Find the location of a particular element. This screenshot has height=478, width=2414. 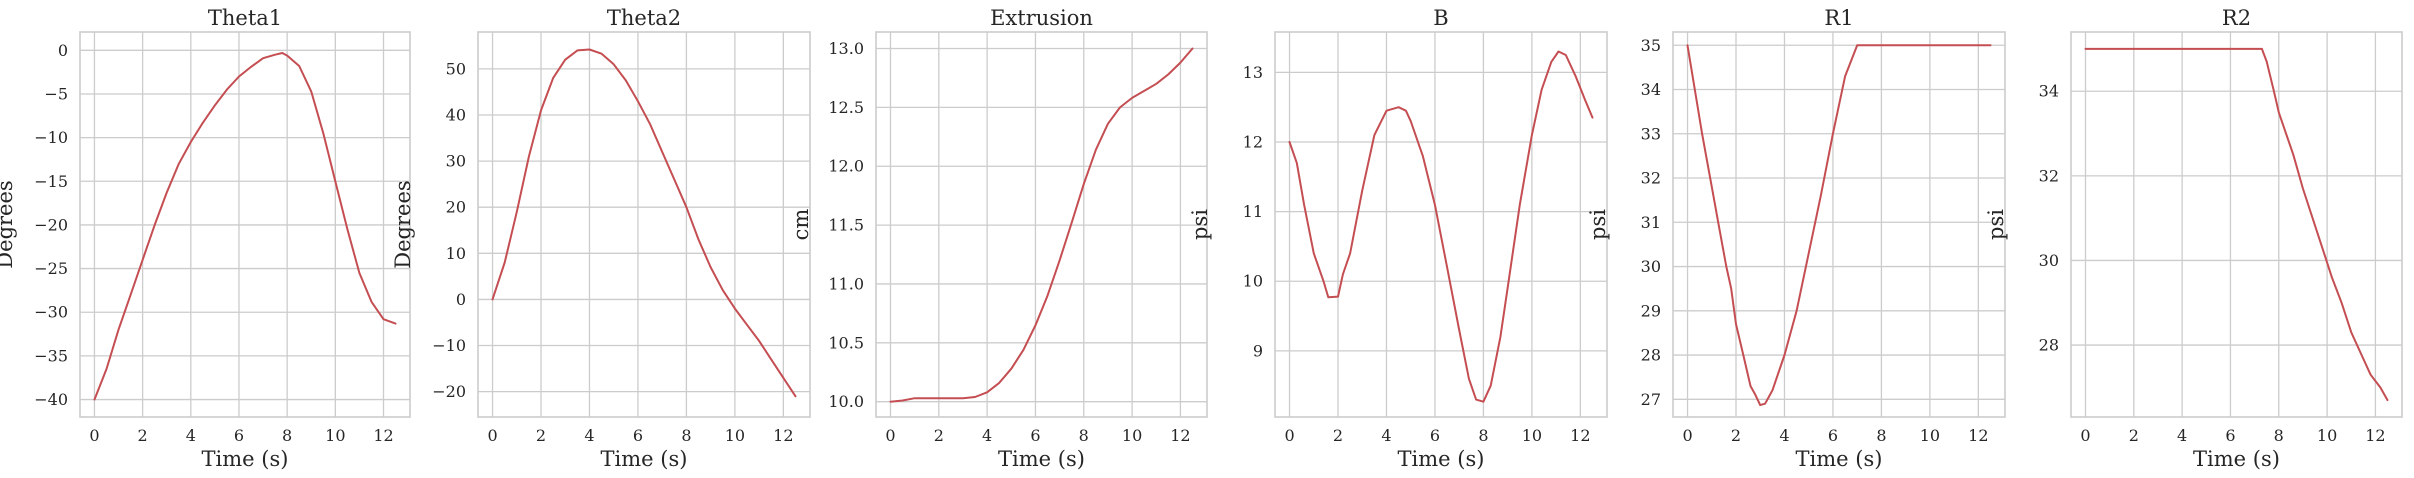

y-tick-label: 50 is located at coordinates (456, 68).